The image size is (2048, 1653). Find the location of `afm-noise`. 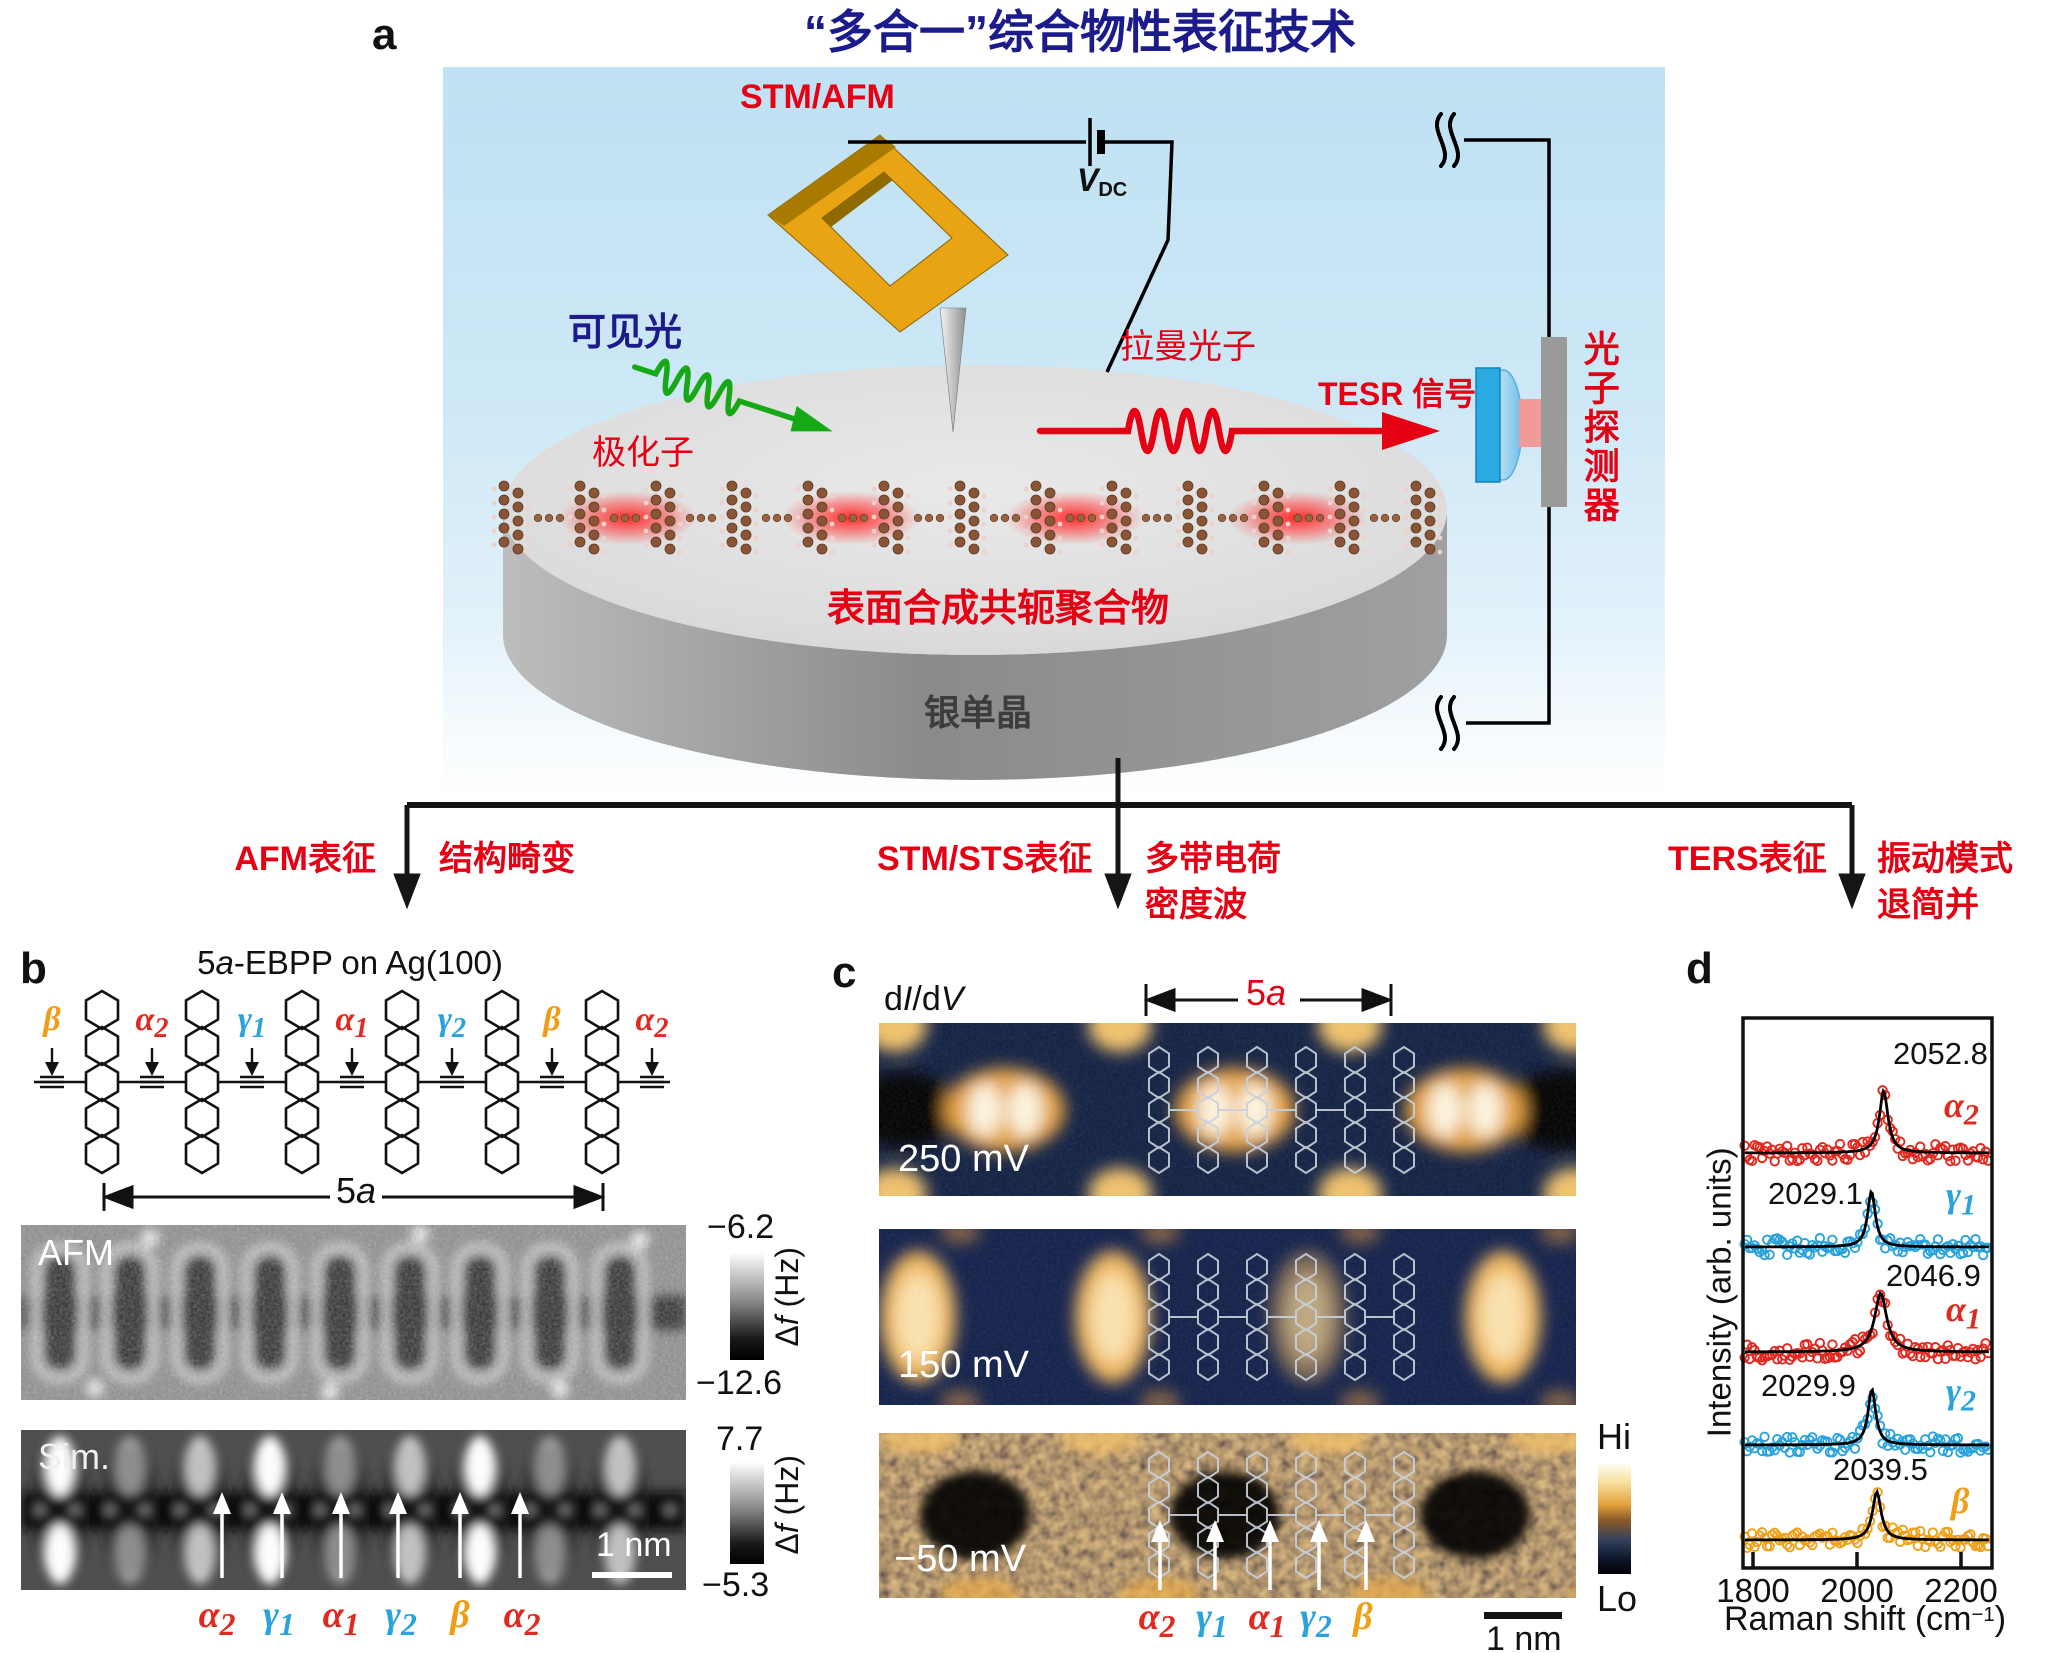

afm-noise is located at coordinates (353, 1312).